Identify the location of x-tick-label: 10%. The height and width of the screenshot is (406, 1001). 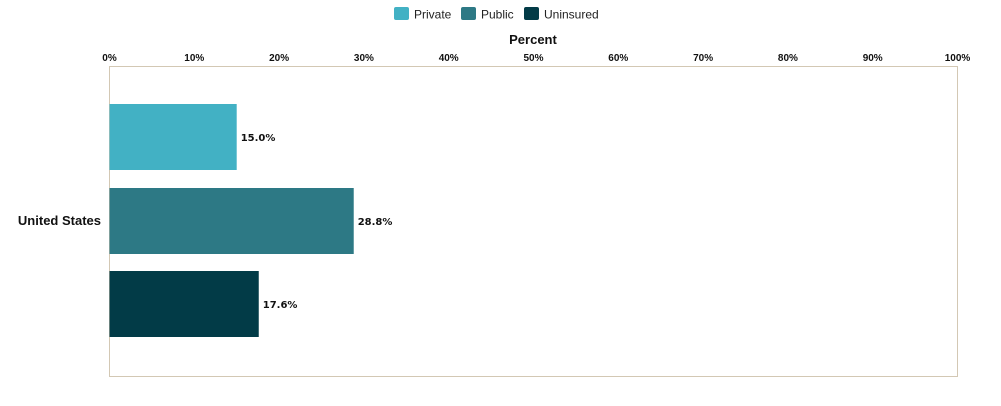
(194, 58).